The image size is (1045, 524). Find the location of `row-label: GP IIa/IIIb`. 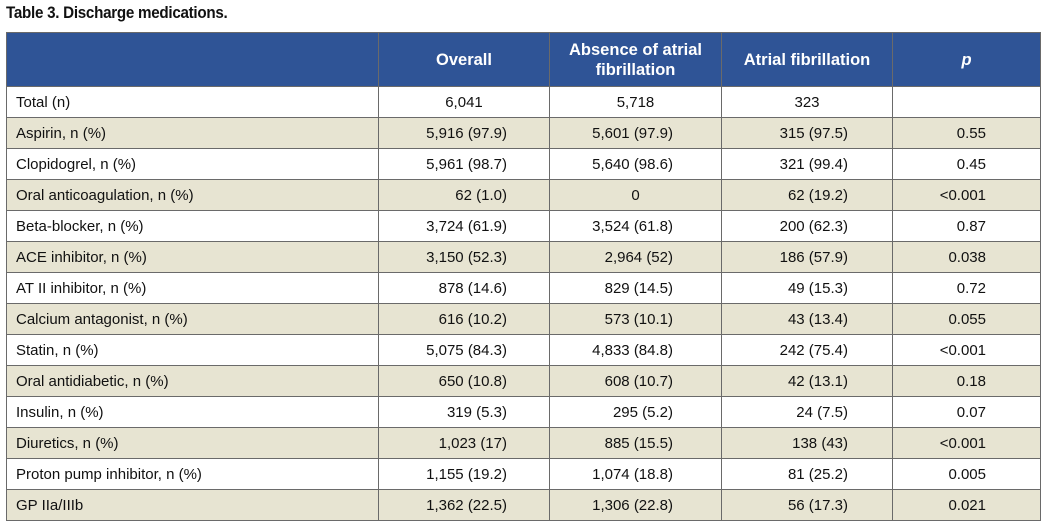

row-label: GP IIa/IIIb is located at coordinates (192, 505).